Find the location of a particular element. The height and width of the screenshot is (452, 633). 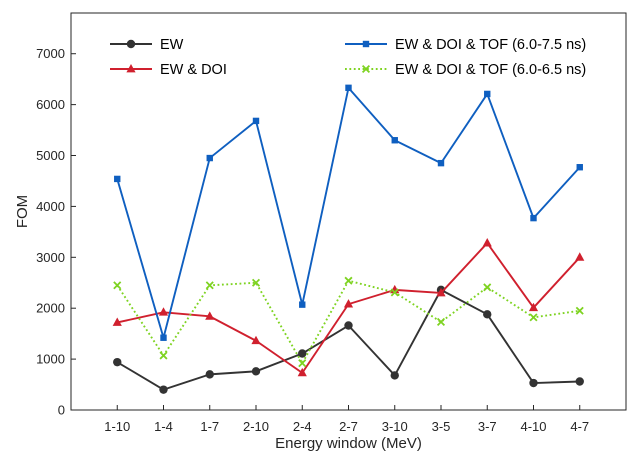

y-axis-label: FOM is located at coordinates (22, 211).